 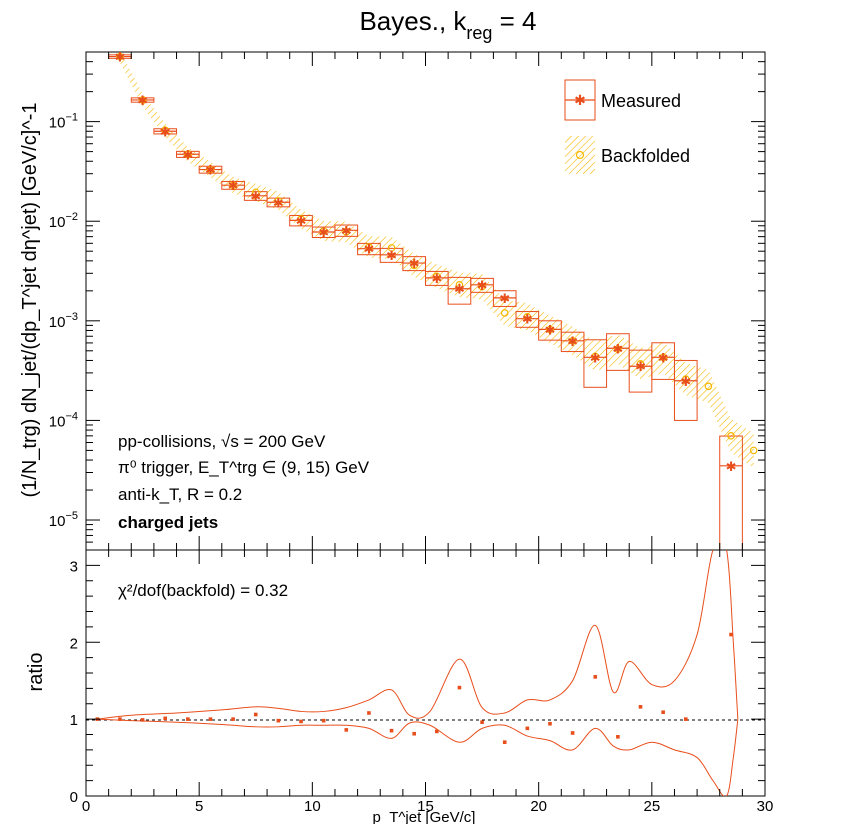 What do you see at coordinates (74, 797) in the screenshot?
I see `ratio-y-tick-label: 0` at bounding box center [74, 797].